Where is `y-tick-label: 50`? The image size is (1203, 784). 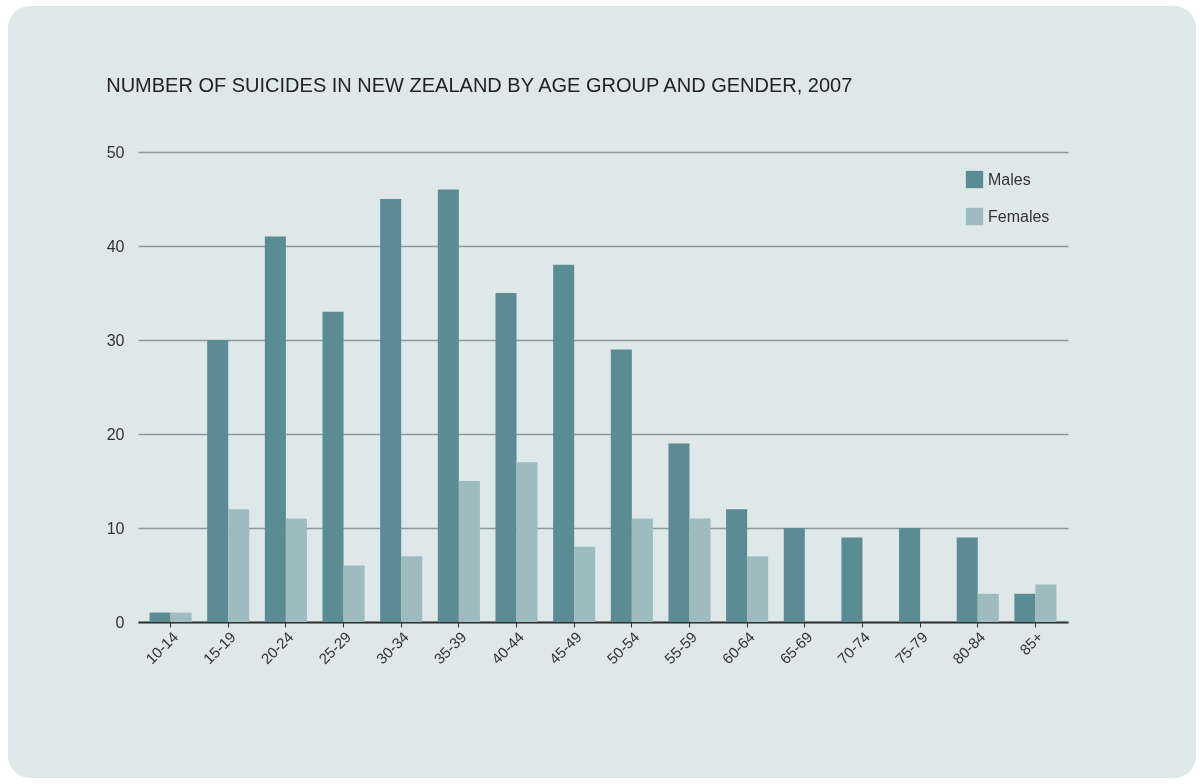 y-tick-label: 50 is located at coordinates (115, 152).